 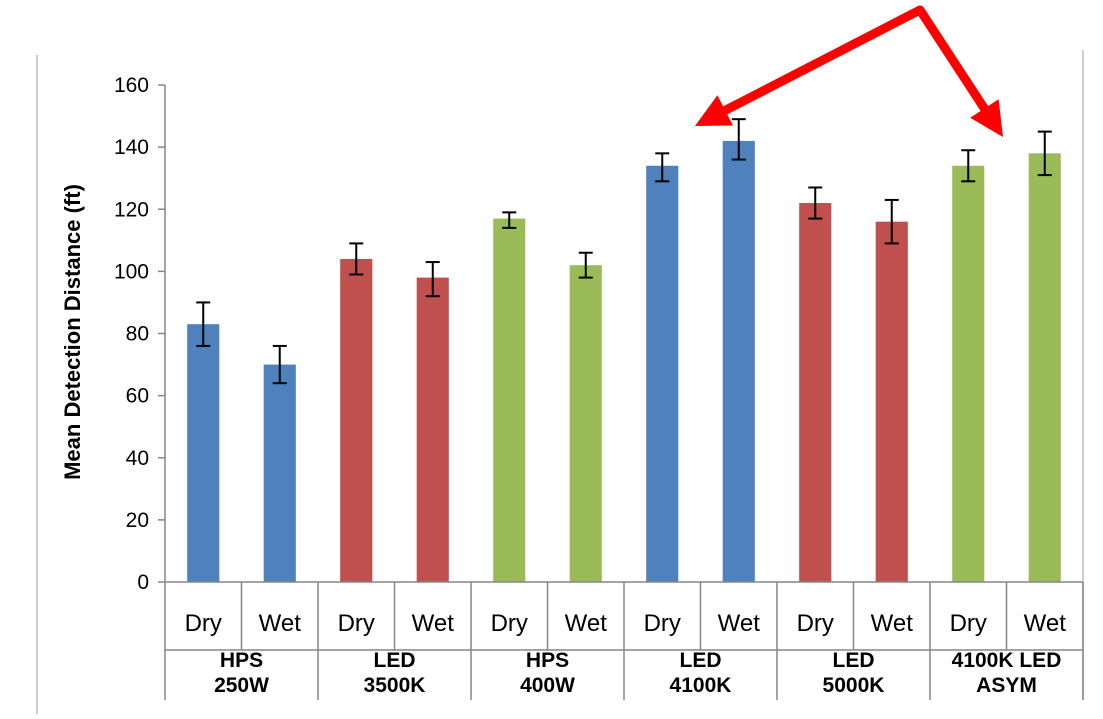 What do you see at coordinates (395, 685) in the screenshot?
I see `group-label: 3500K` at bounding box center [395, 685].